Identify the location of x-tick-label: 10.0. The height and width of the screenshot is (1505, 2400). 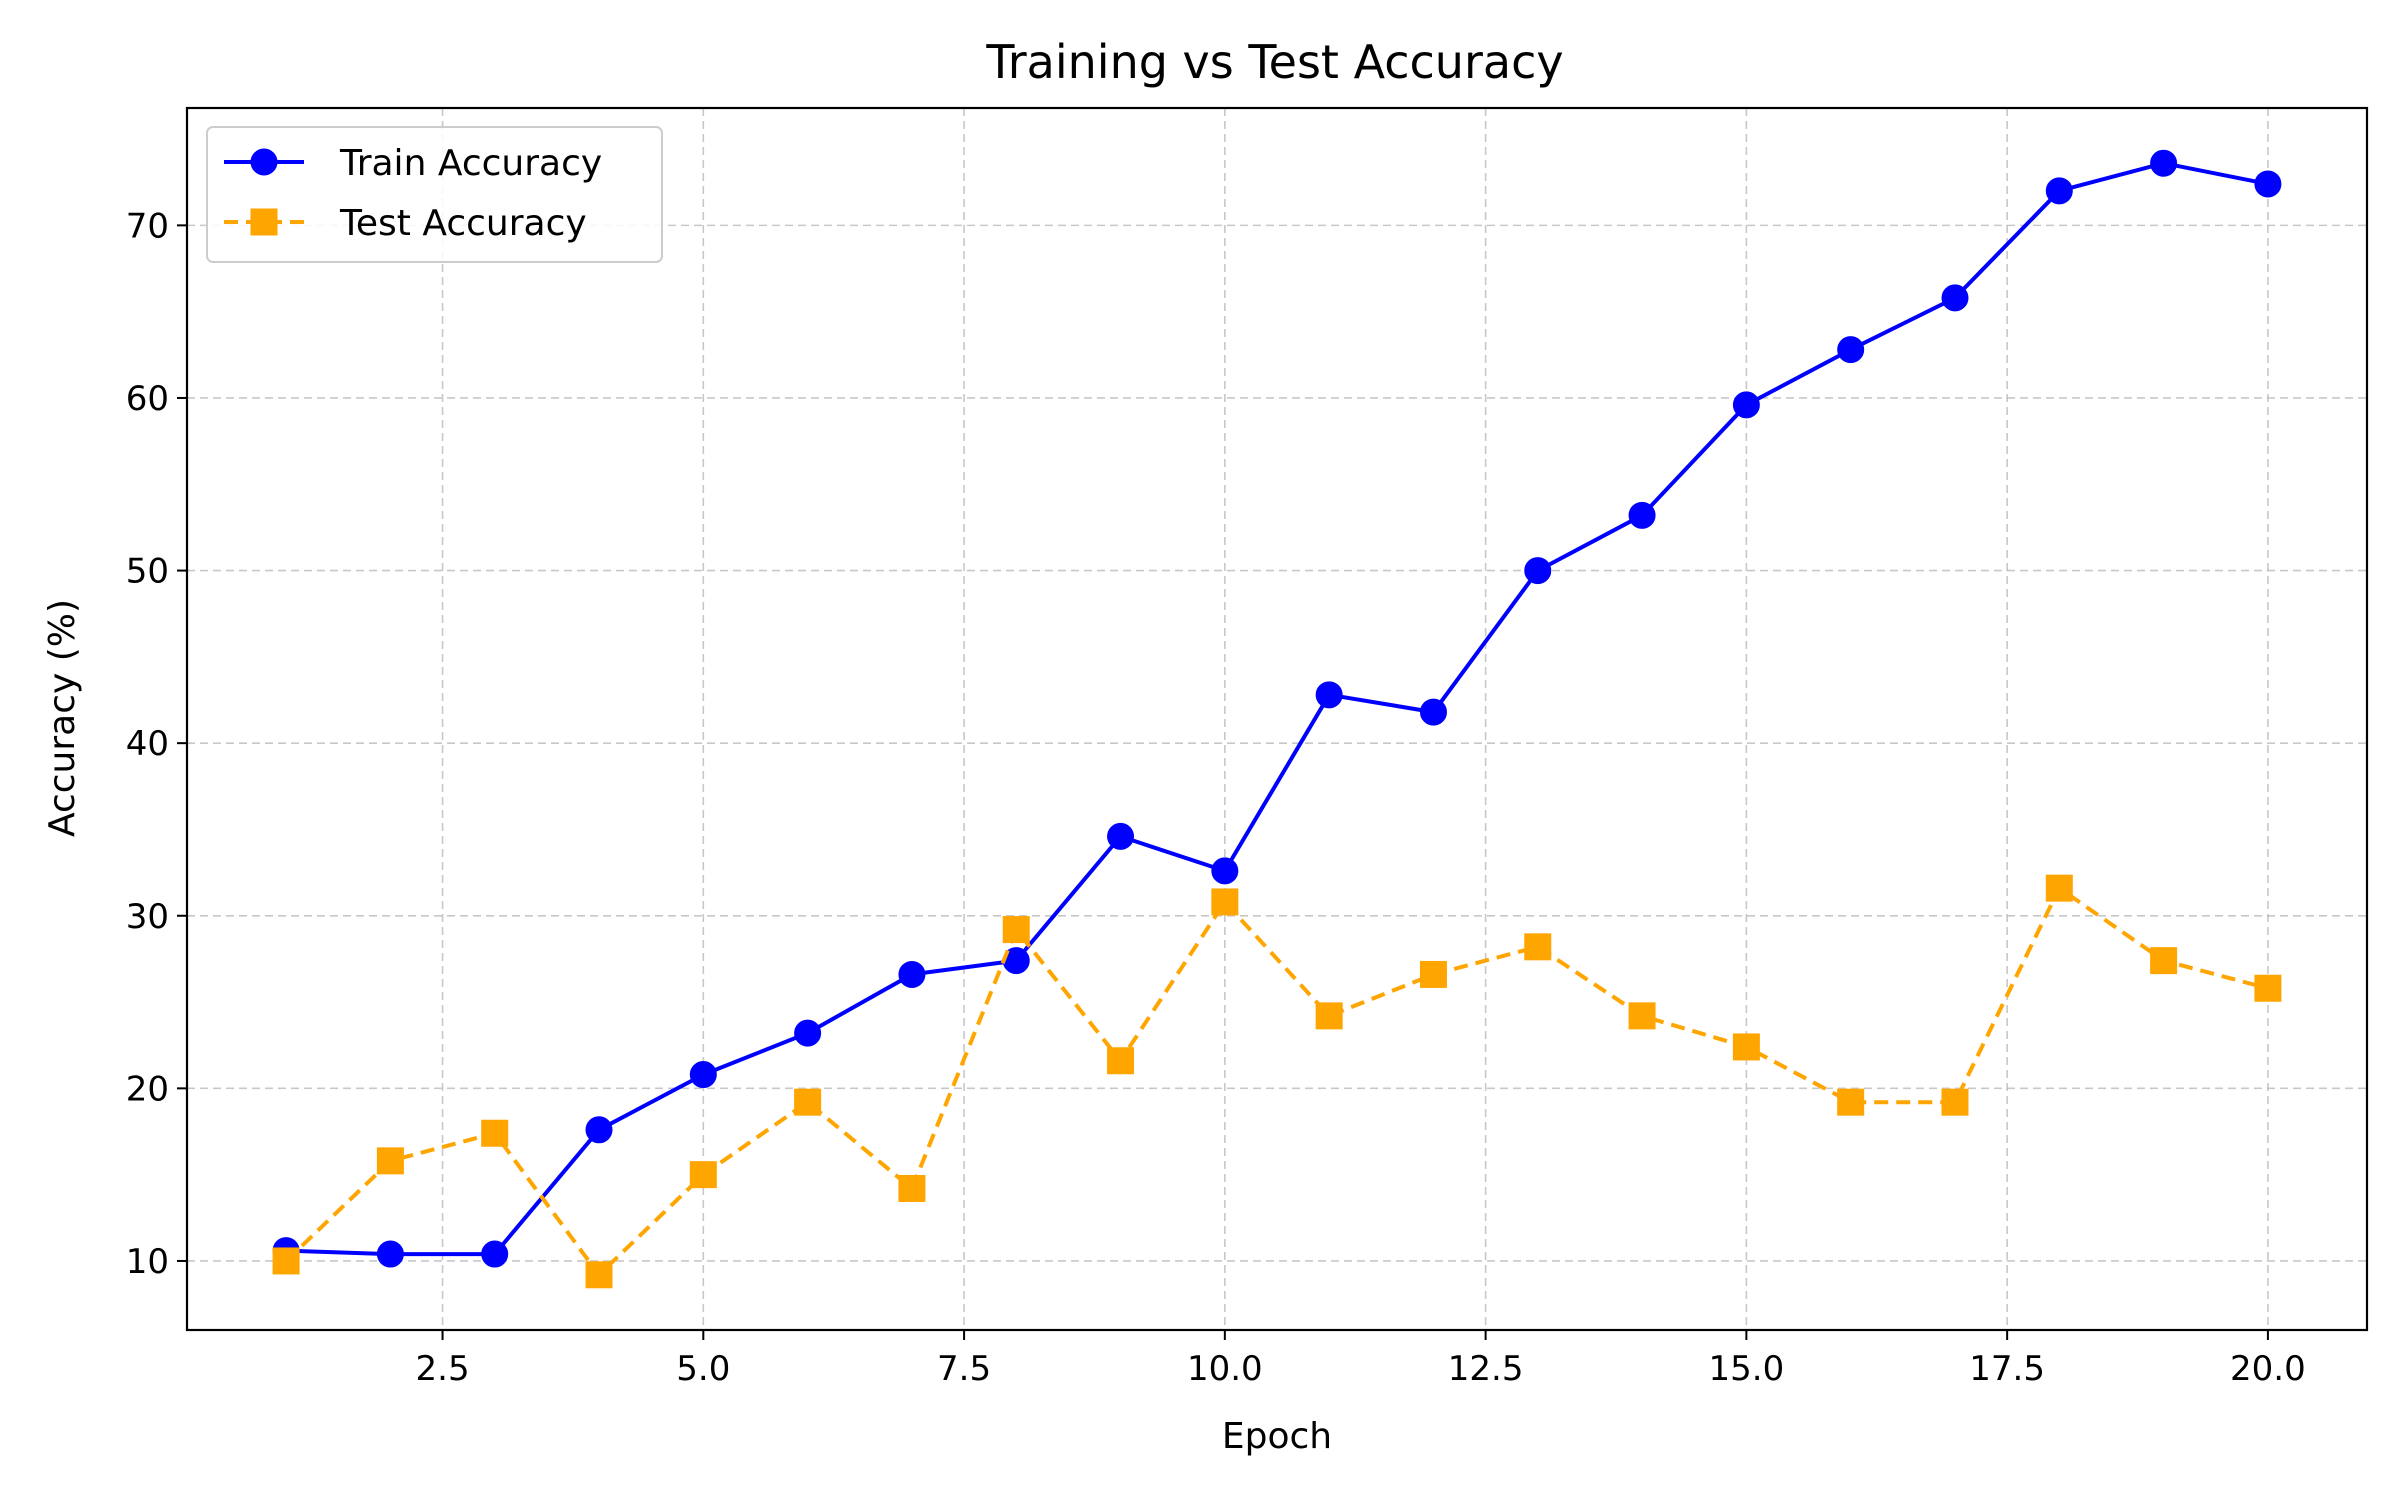
(1225, 1369).